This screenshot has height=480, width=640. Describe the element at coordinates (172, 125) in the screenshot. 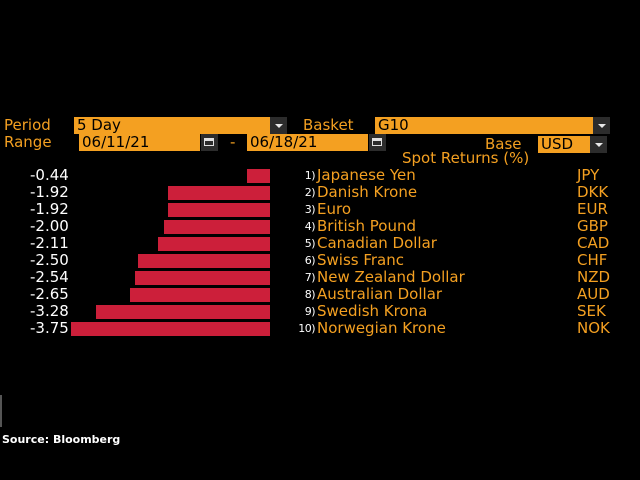

I see `period-select: 5 Day` at that location.